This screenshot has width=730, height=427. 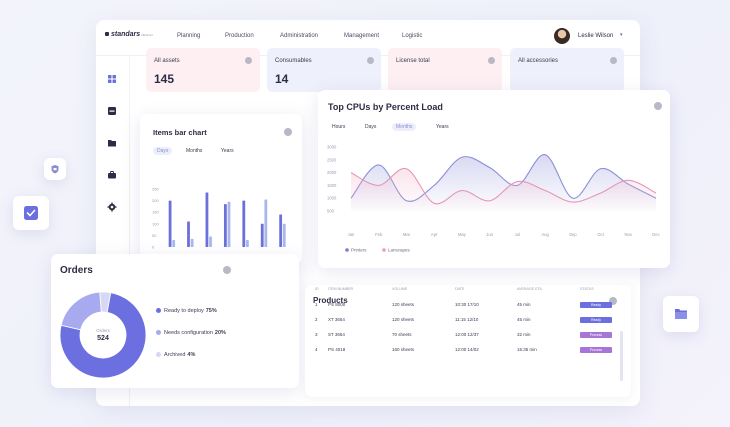 I want to click on x-tick-label: Oct, so click(x=600, y=234).